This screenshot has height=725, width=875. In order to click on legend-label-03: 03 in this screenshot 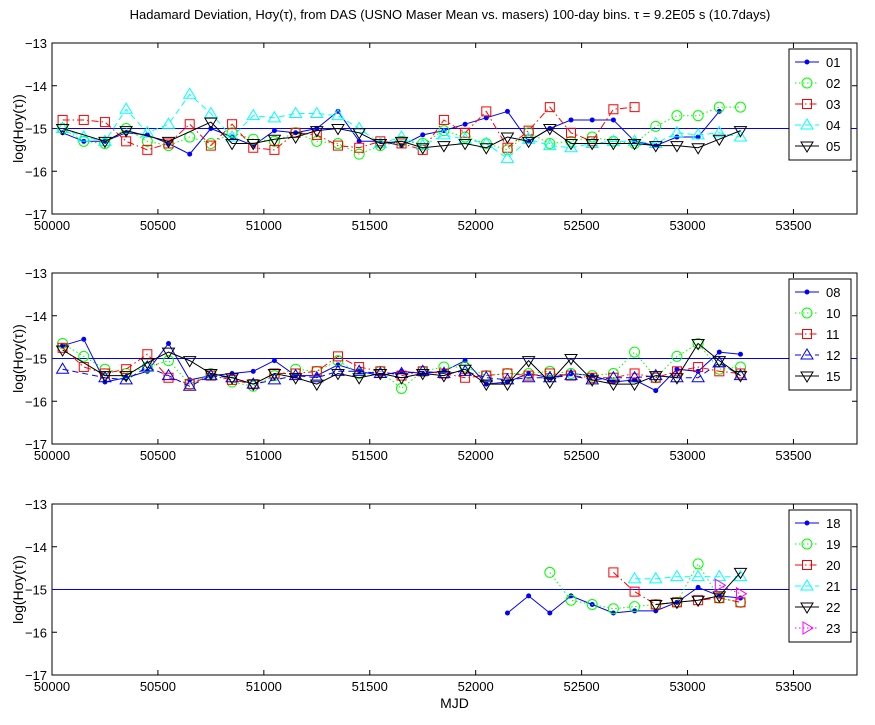, I will do `click(833, 104)`.